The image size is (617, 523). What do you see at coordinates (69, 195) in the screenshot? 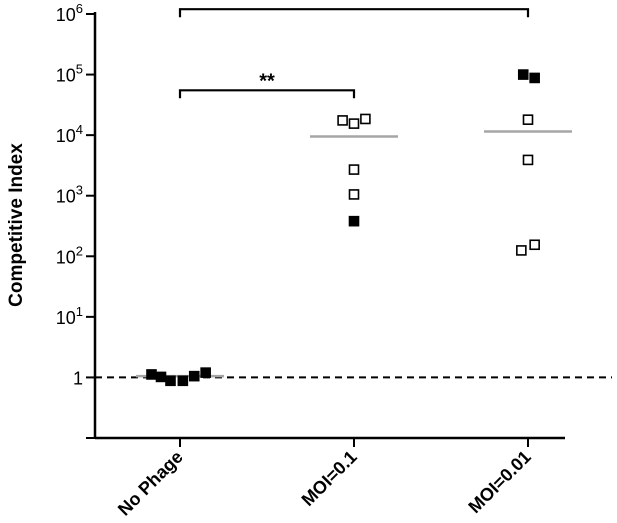
I see `y-tick-label: 10³` at bounding box center [69, 195].